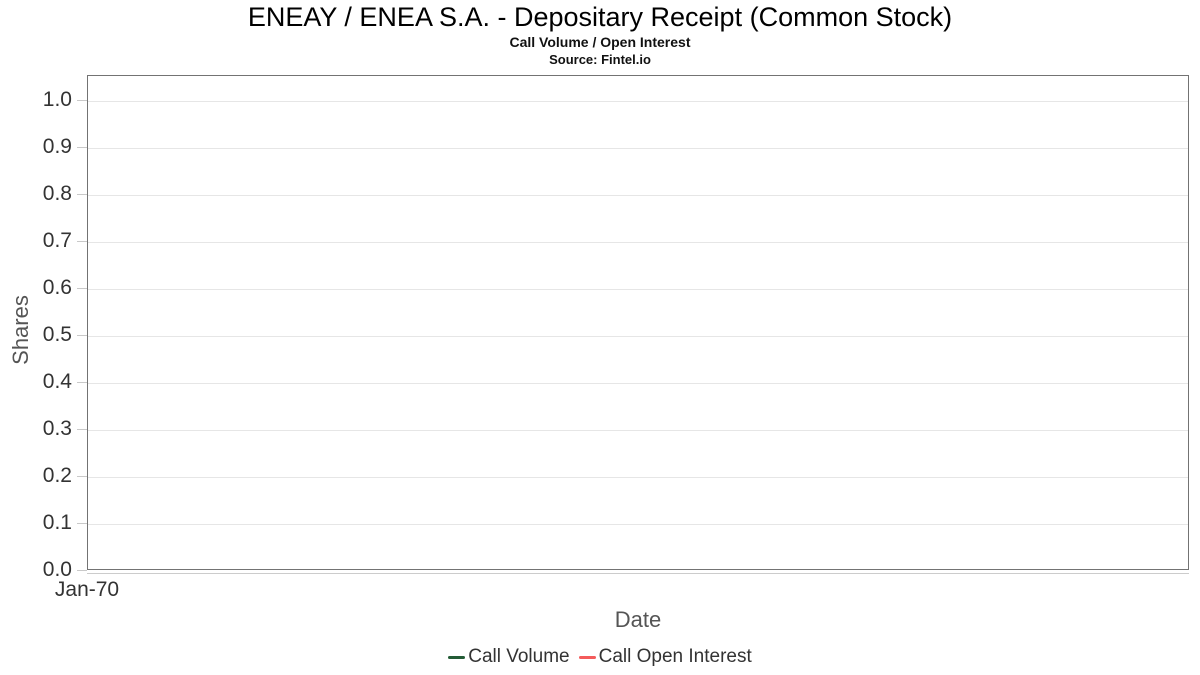  I want to click on y-axis-tick-label: 0.3, so click(57, 428).